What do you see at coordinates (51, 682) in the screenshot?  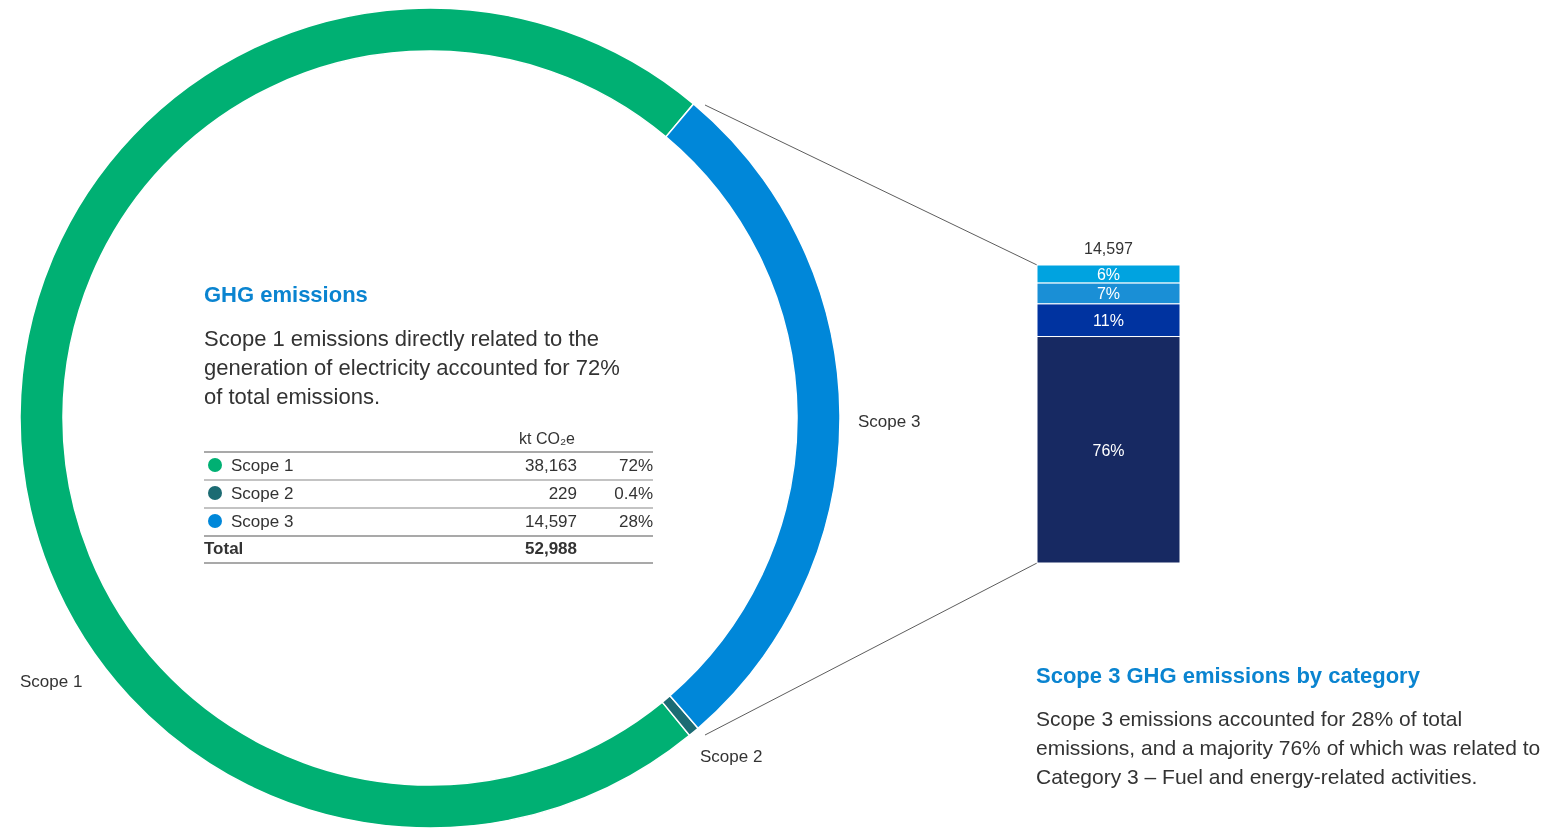 I see `slice-label: Scope 1` at bounding box center [51, 682].